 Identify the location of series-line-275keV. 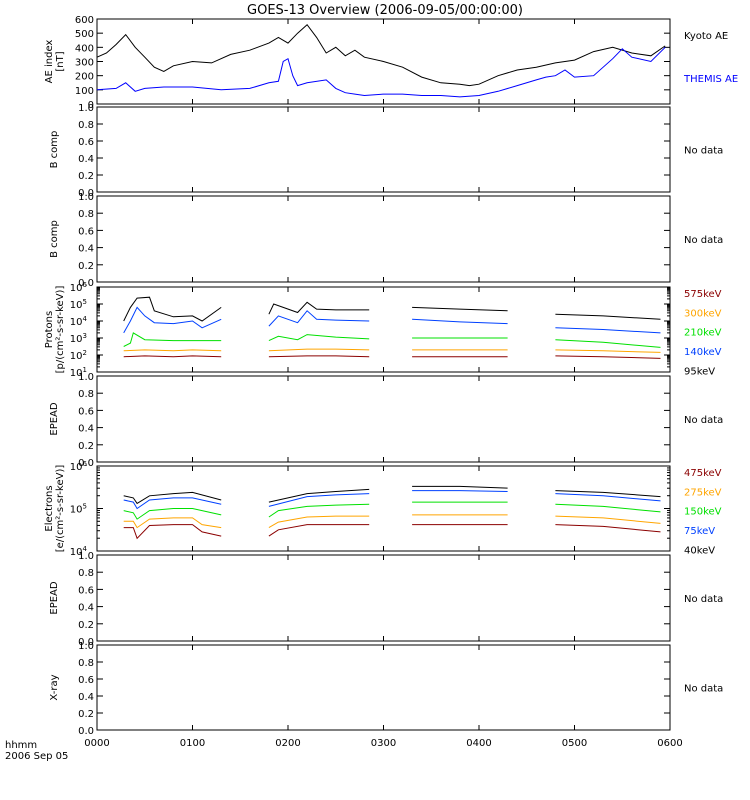
(608, 519).